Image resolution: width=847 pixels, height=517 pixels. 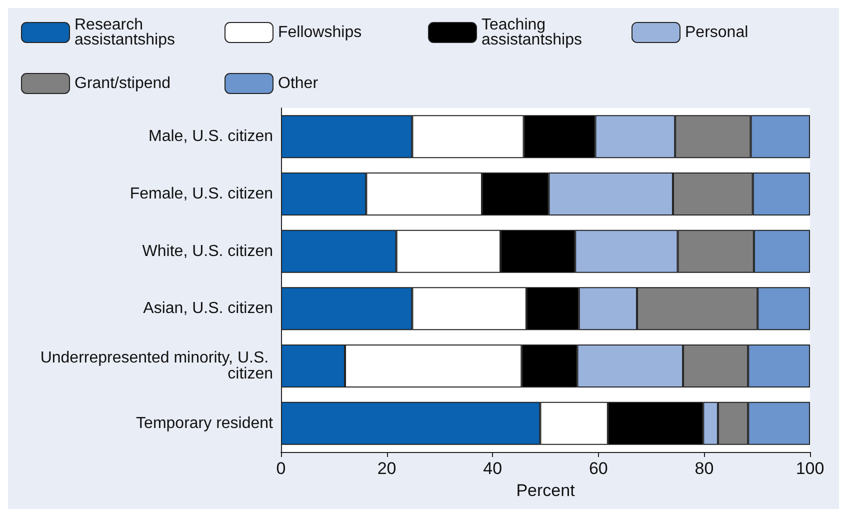 I want to click on y-tick-label: Temporary resident, so click(x=205, y=423).